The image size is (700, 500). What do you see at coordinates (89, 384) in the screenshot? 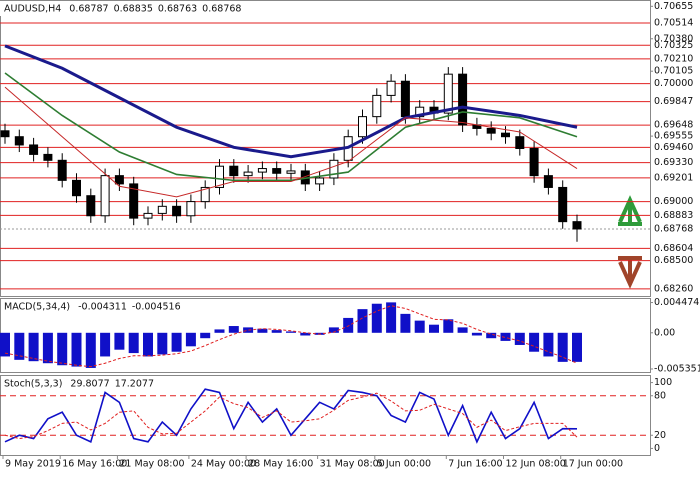
I see `panel-value: 29.8077` at bounding box center [89, 384].